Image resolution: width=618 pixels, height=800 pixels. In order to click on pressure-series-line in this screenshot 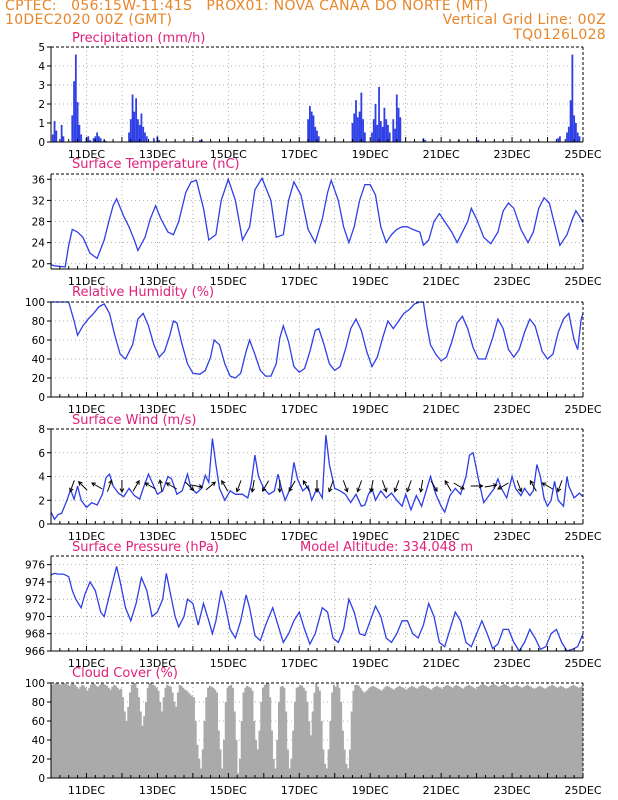, I will do `click(317, 609)`.